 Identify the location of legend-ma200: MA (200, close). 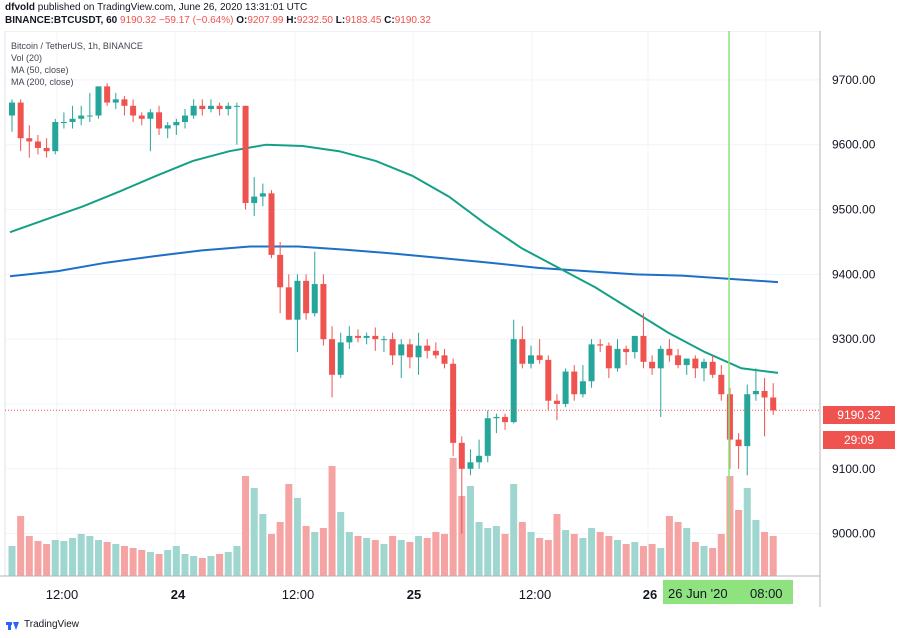
(42, 82).